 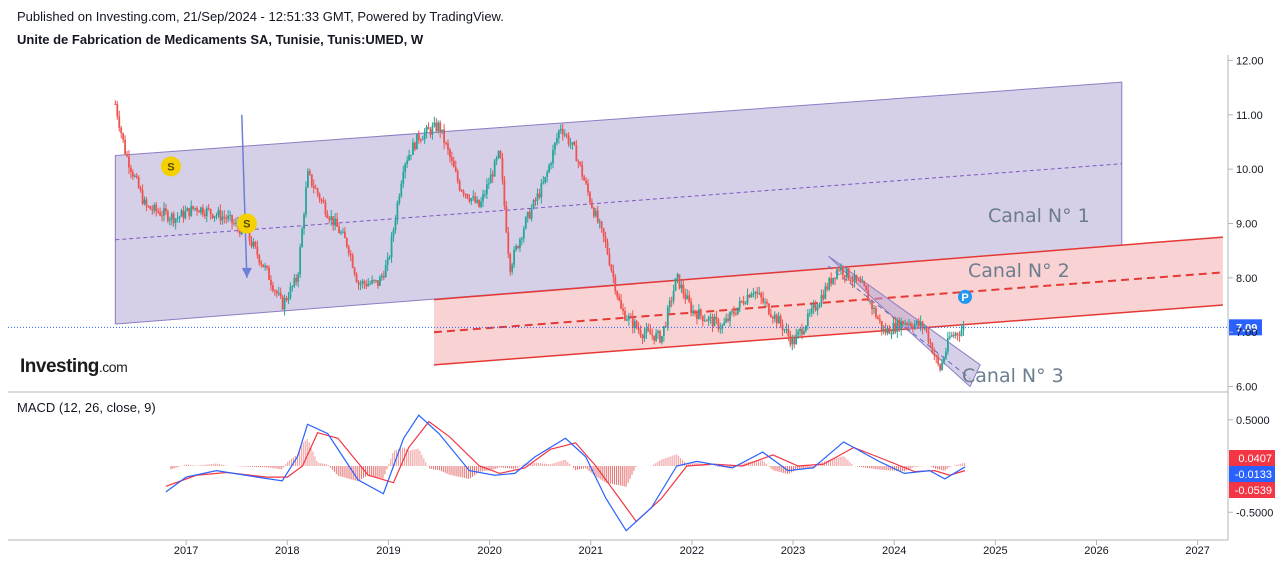 What do you see at coordinates (1013, 376) in the screenshot?
I see `channel-3-label: Canal N° 3` at bounding box center [1013, 376].